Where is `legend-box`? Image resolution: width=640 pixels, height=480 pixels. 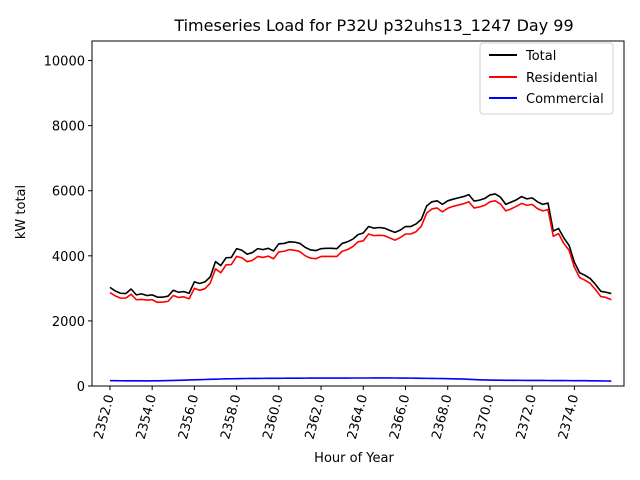
legend-box is located at coordinates (546, 78).